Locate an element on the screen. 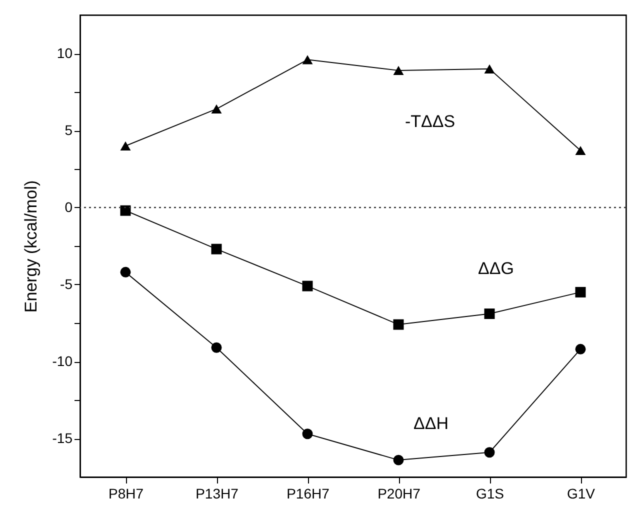 The height and width of the screenshot is (514, 632). y-tick-label: -15 is located at coordinates (62, 438).